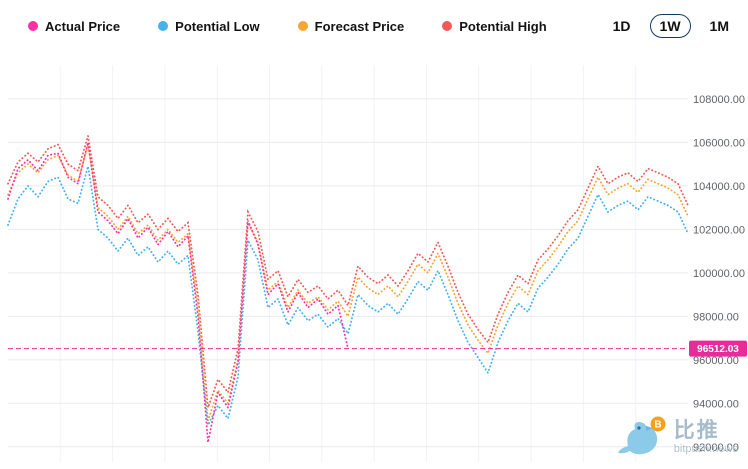  I want to click on legend-label: Potential Low, so click(217, 26).